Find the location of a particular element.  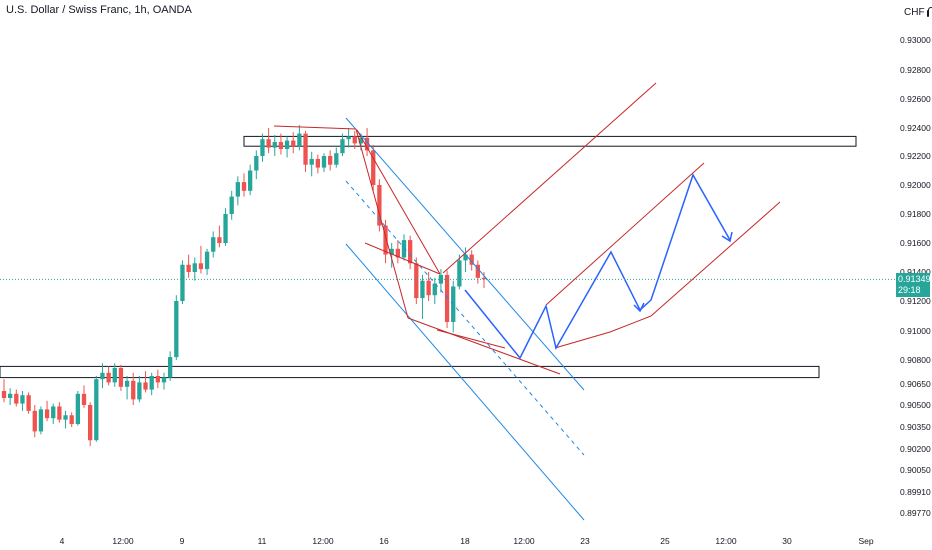

asc-channel-upper-line is located at coordinates (549, 178).